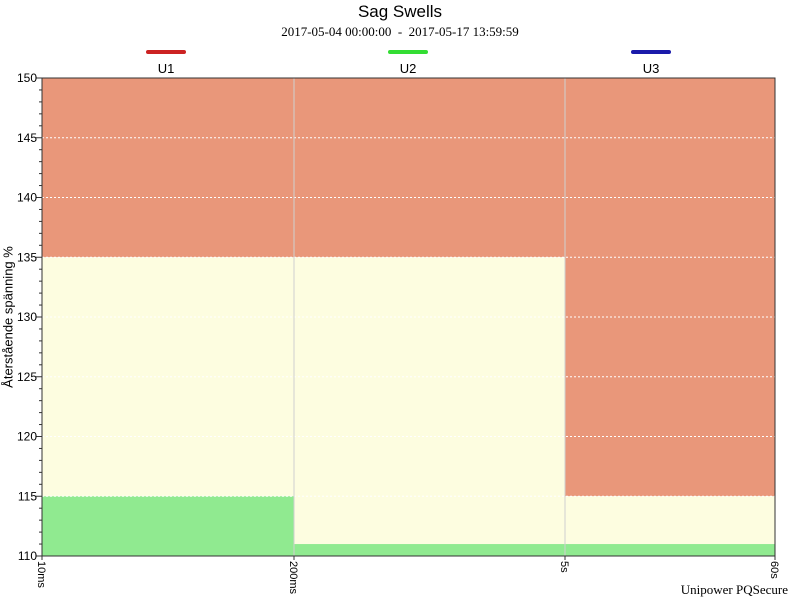 This screenshot has height=600, width=800. What do you see at coordinates (774, 570) in the screenshot?
I see `x-tick-label-3: 60s` at bounding box center [774, 570].